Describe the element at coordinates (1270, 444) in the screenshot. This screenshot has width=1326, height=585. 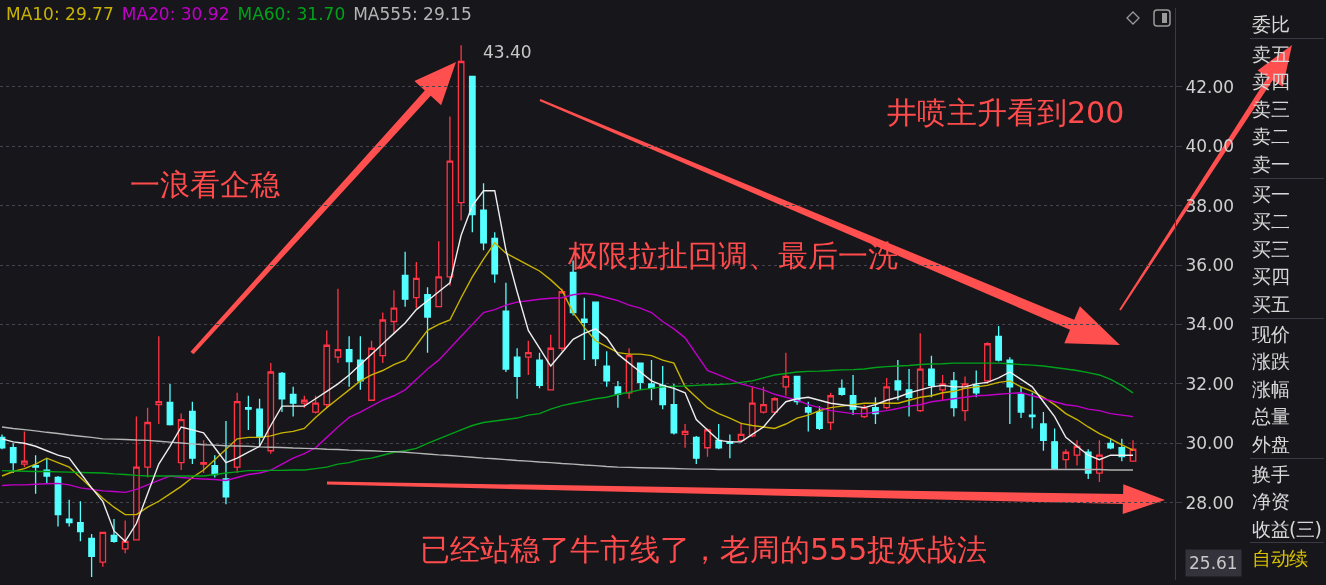
I see `text: 外盘` at that location.